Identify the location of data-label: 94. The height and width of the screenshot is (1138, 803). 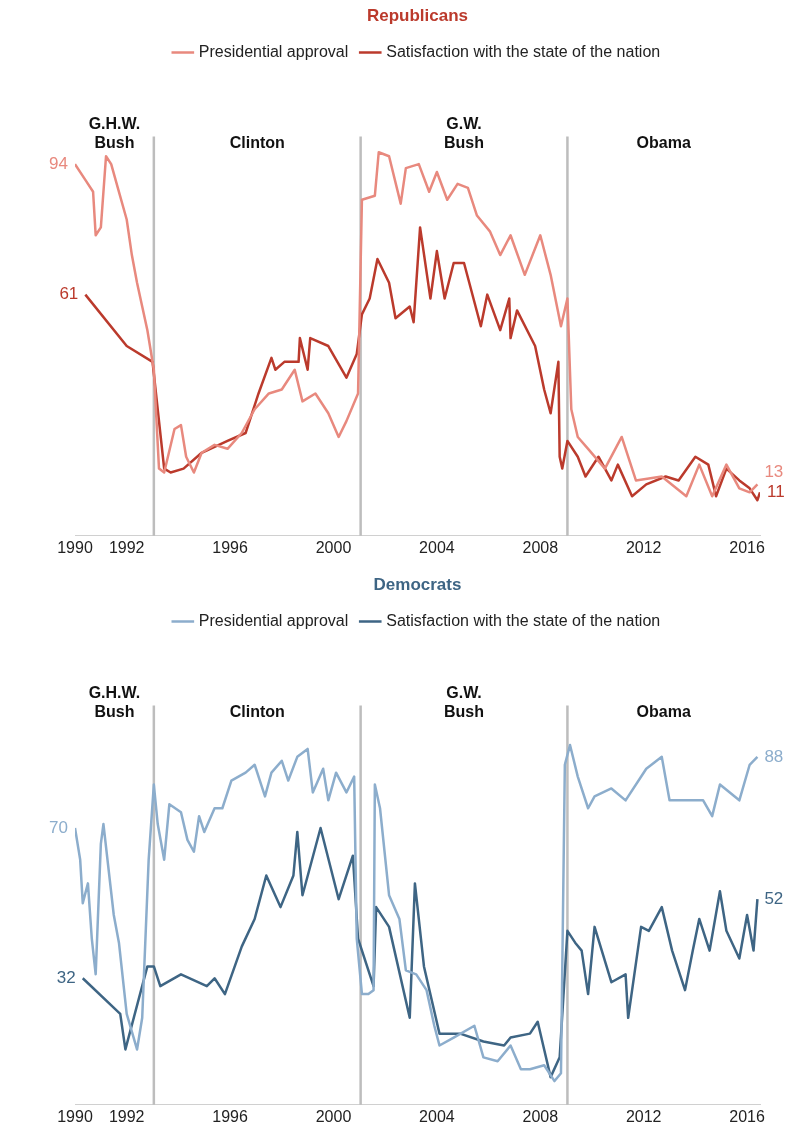
(58, 163).